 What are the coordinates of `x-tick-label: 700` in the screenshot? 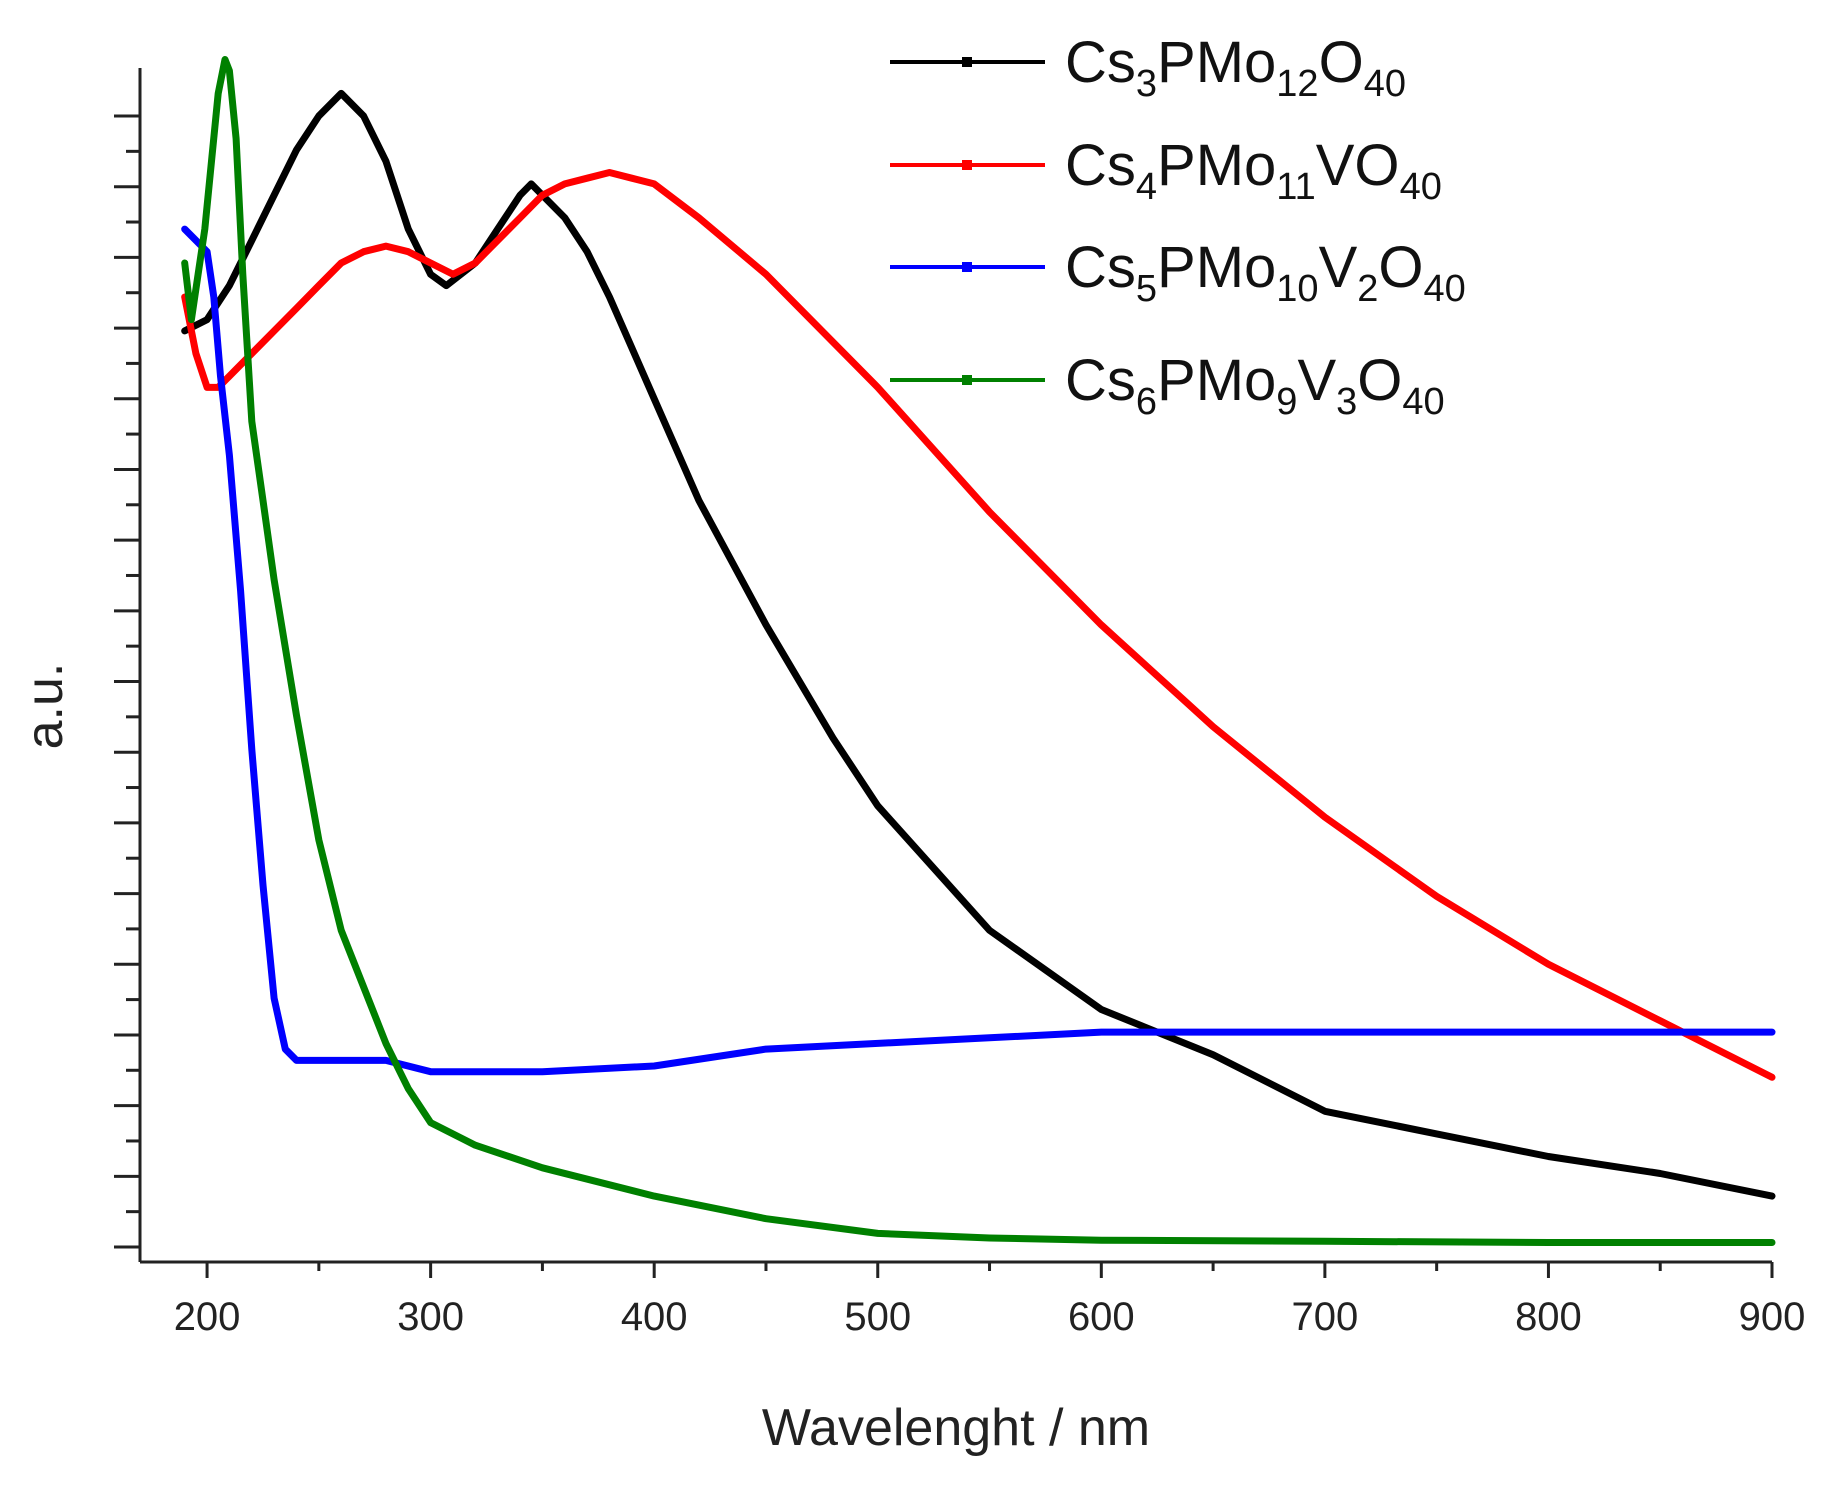 It's located at (1325, 1317).